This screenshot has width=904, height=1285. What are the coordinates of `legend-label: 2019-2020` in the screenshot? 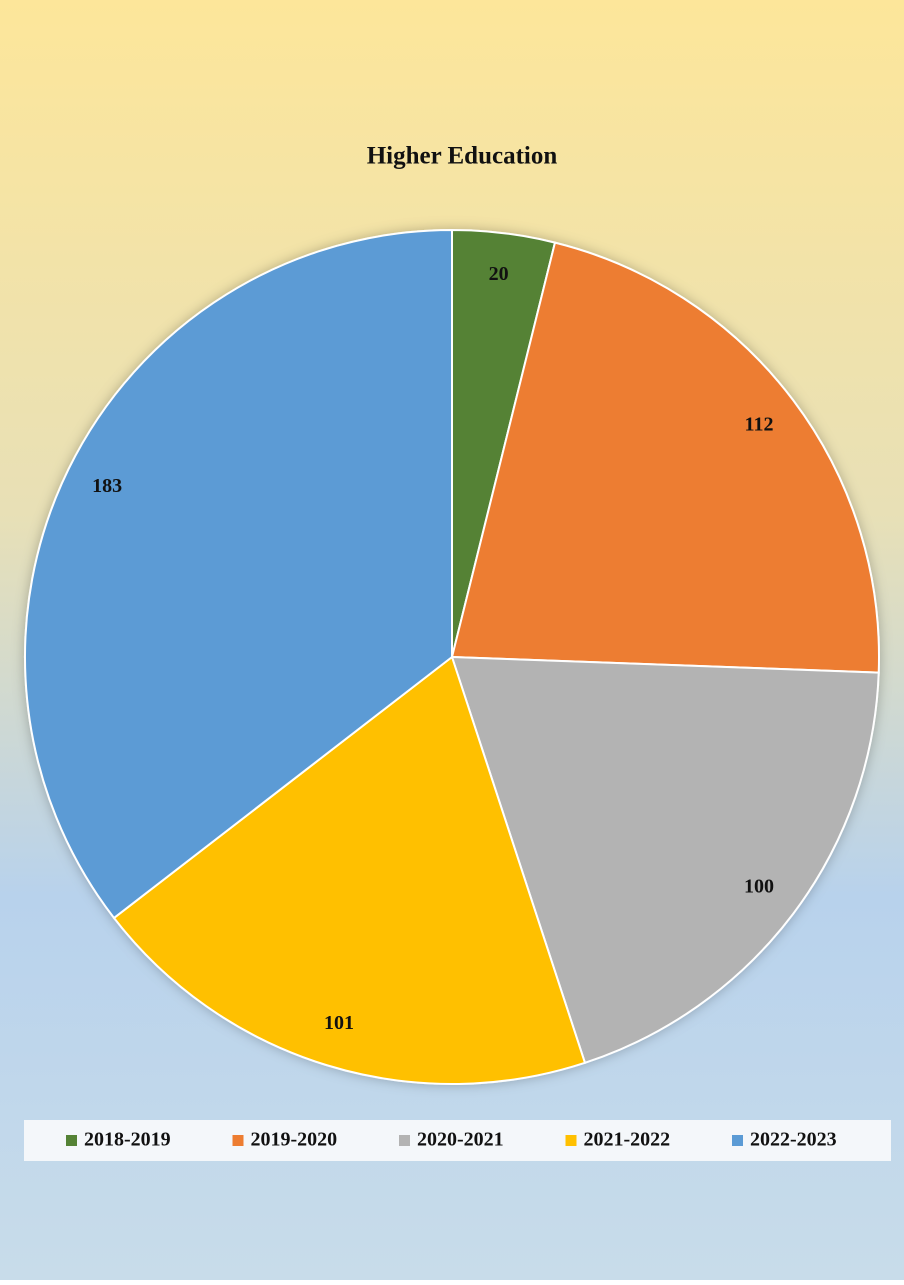 It's located at (294, 1140).